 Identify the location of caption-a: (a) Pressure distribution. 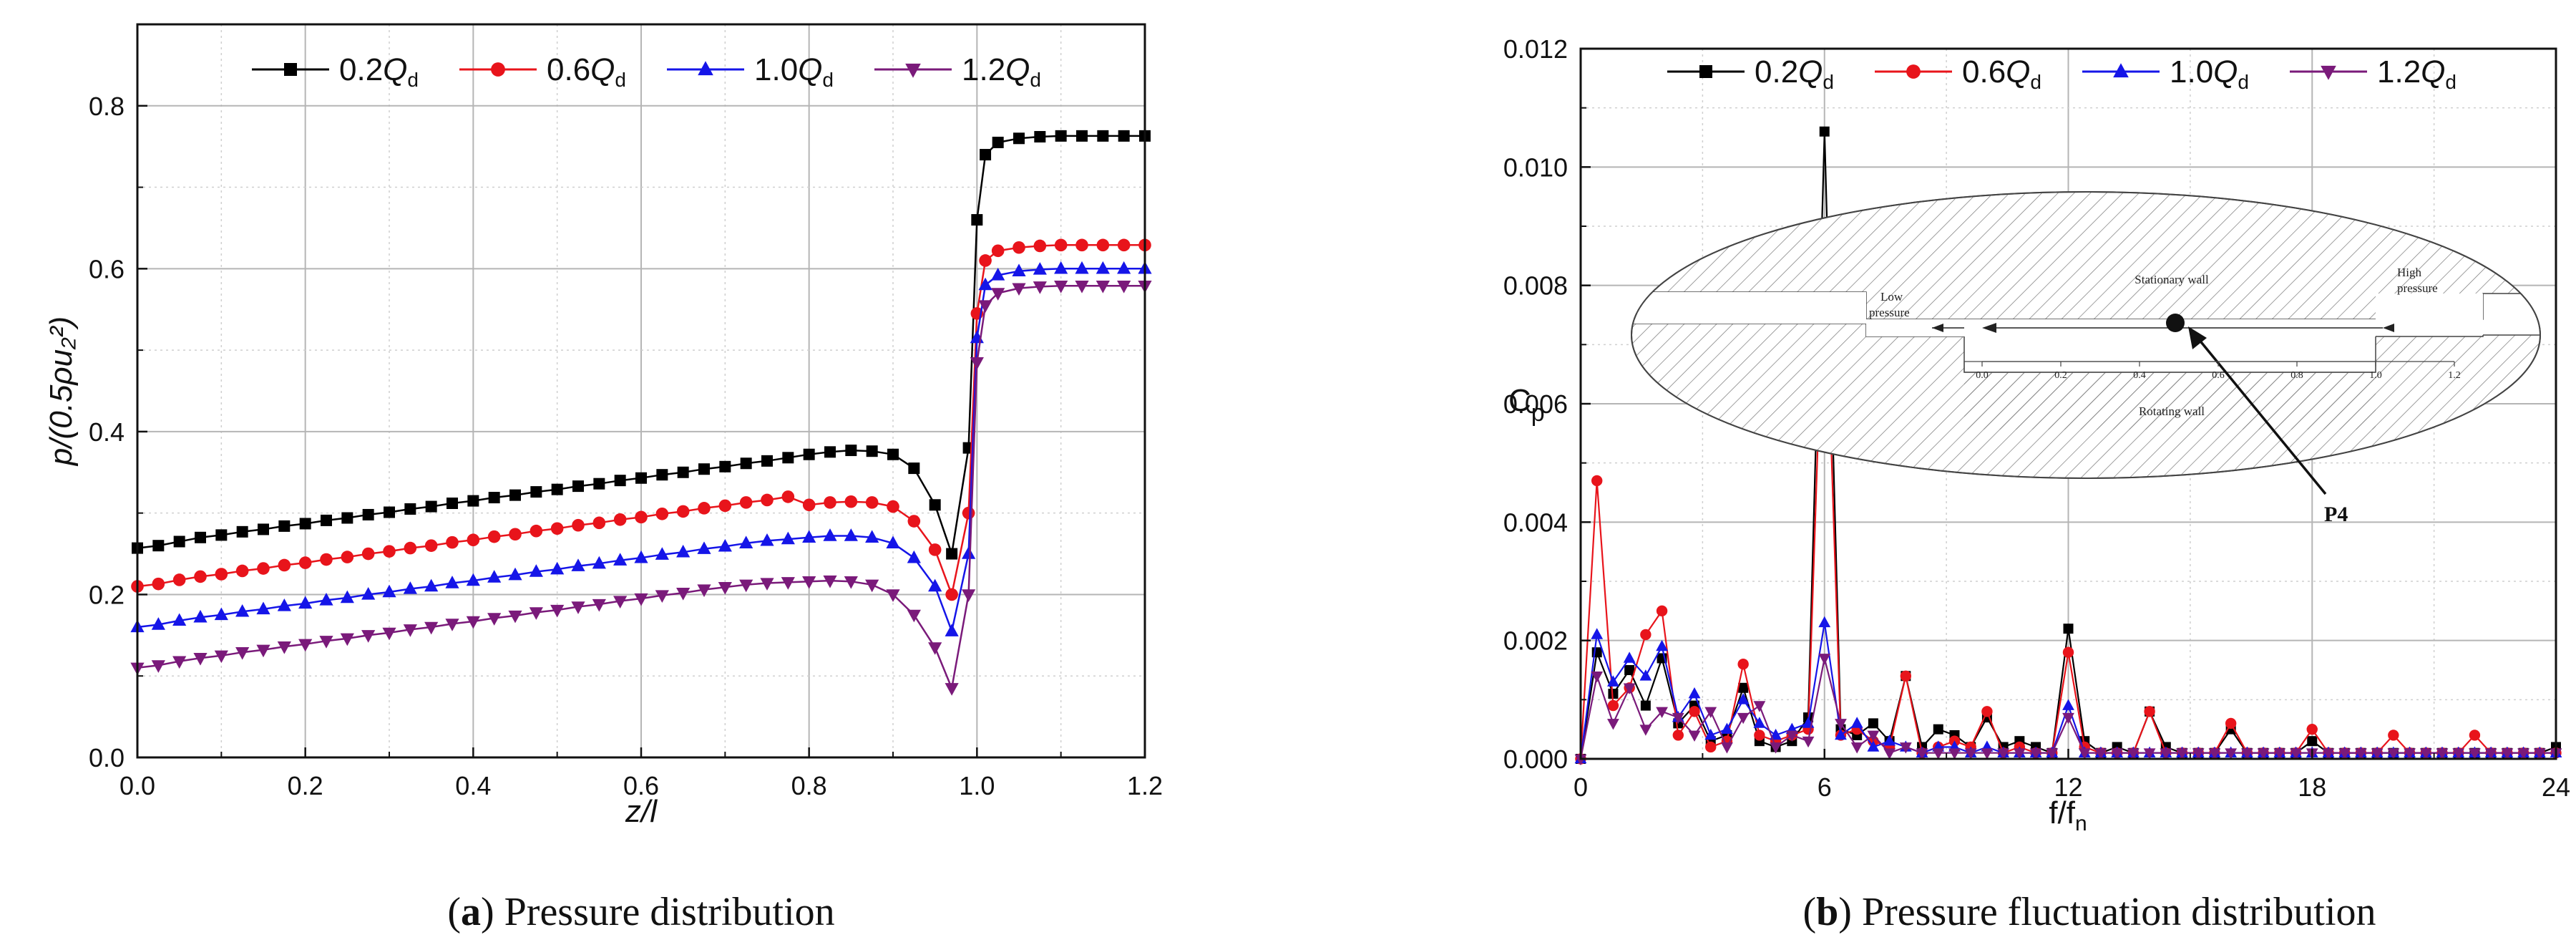
(640, 912).